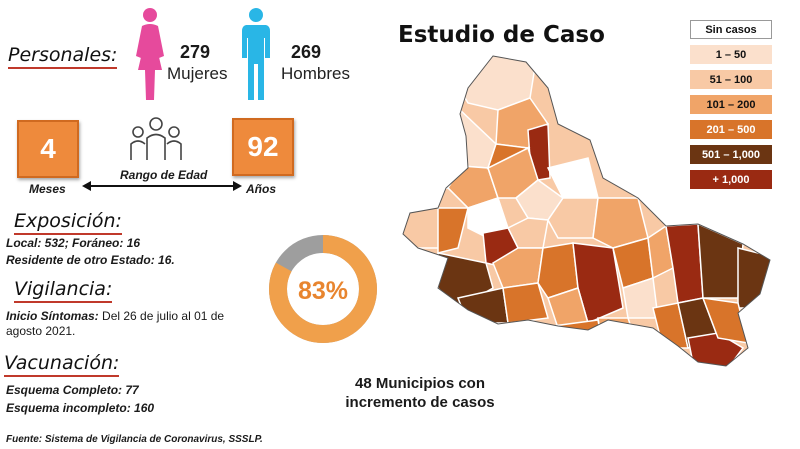  What do you see at coordinates (195, 52) in the screenshot?
I see `mujeres-count: 279` at bounding box center [195, 52].